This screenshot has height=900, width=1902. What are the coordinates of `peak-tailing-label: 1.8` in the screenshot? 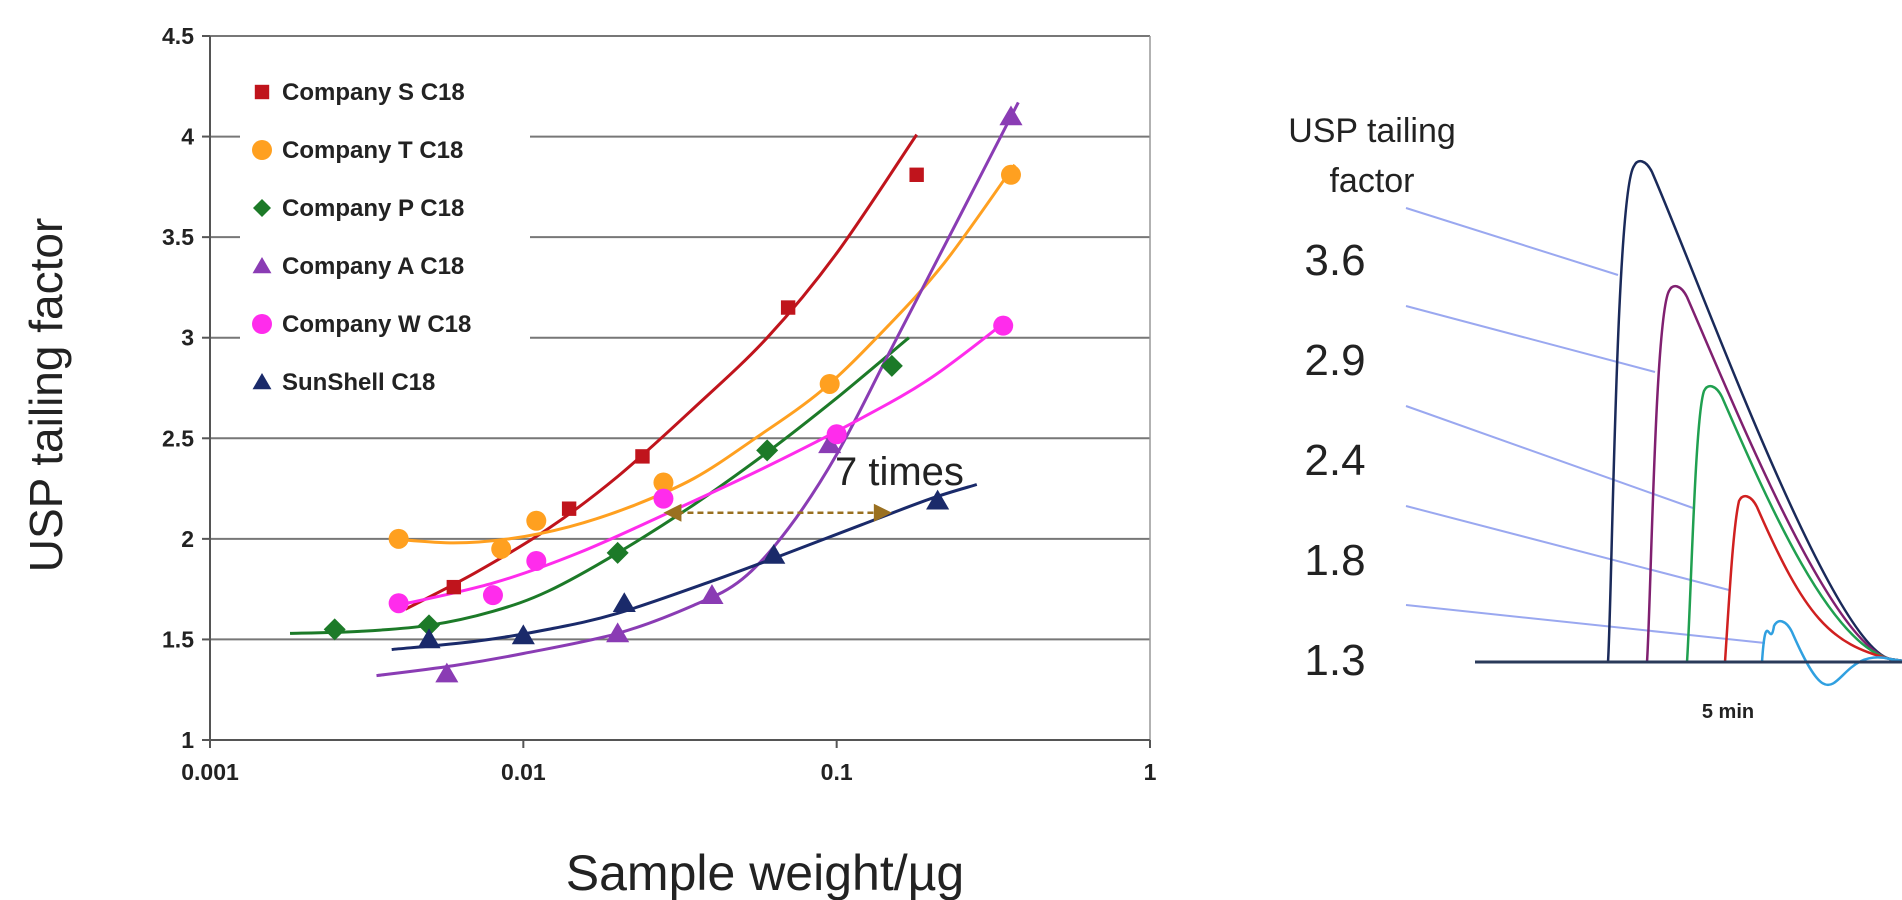 It's located at (1334, 560).